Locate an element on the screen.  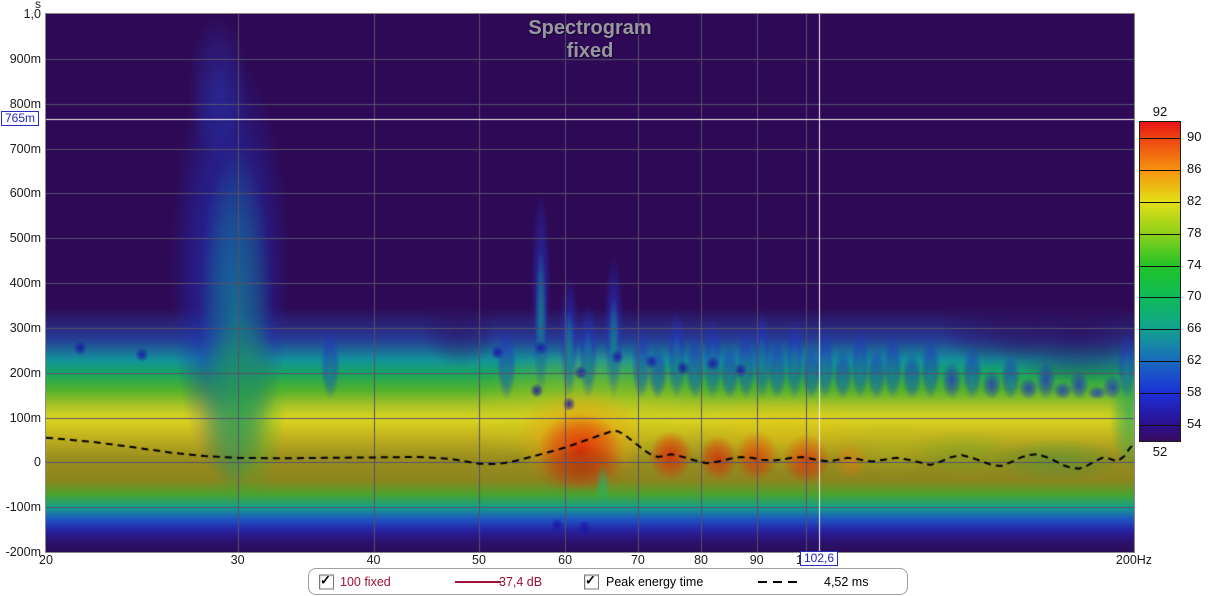
series2-line-sample is located at coordinates (780, 581).